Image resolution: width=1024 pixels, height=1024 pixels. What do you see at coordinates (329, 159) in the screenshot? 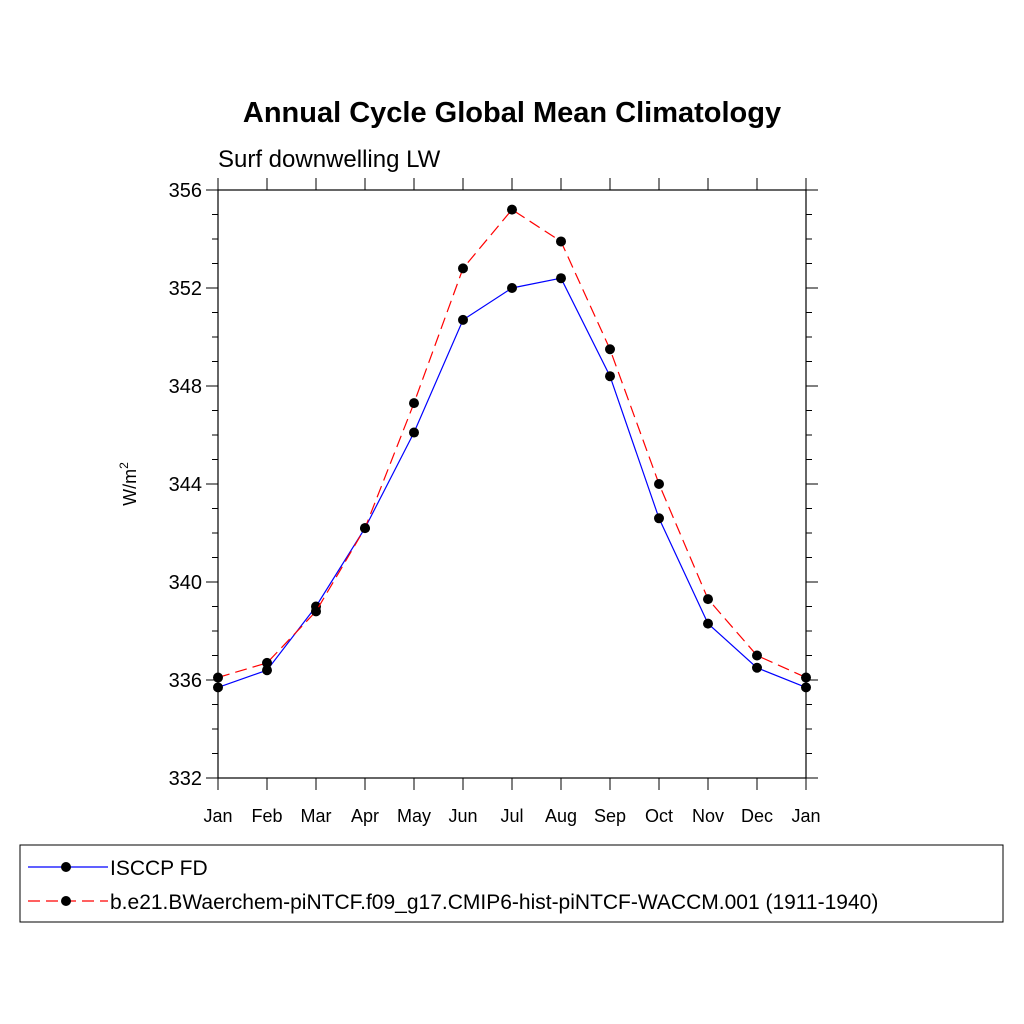
I see `chart-subtitle: Surf downwelling LW` at bounding box center [329, 159].